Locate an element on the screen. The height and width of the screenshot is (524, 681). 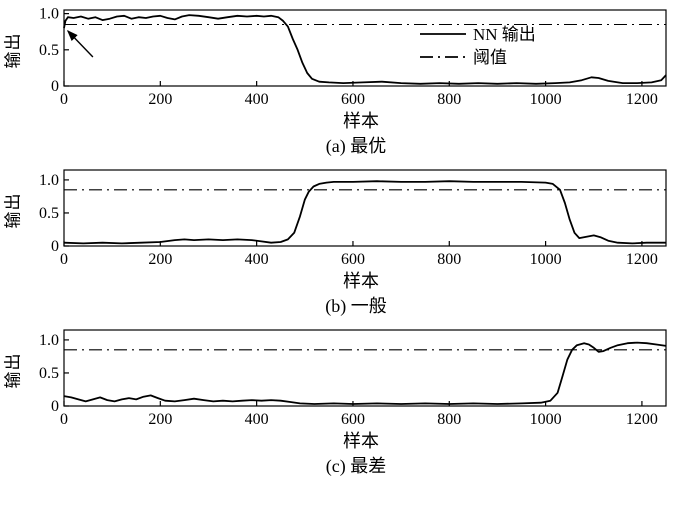
x-axis-label-b: 样本 is located at coordinates (361, 281).